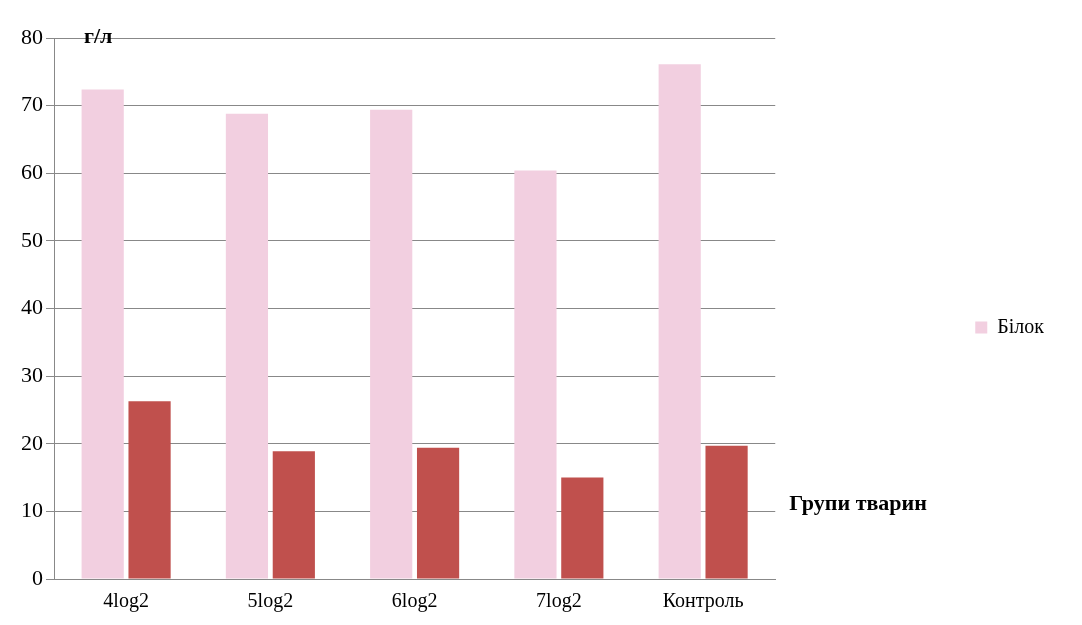 This screenshot has height=625, width=1082. Describe the element at coordinates (858, 502) in the screenshot. I see `x-axis-title: Групи тварин` at that location.